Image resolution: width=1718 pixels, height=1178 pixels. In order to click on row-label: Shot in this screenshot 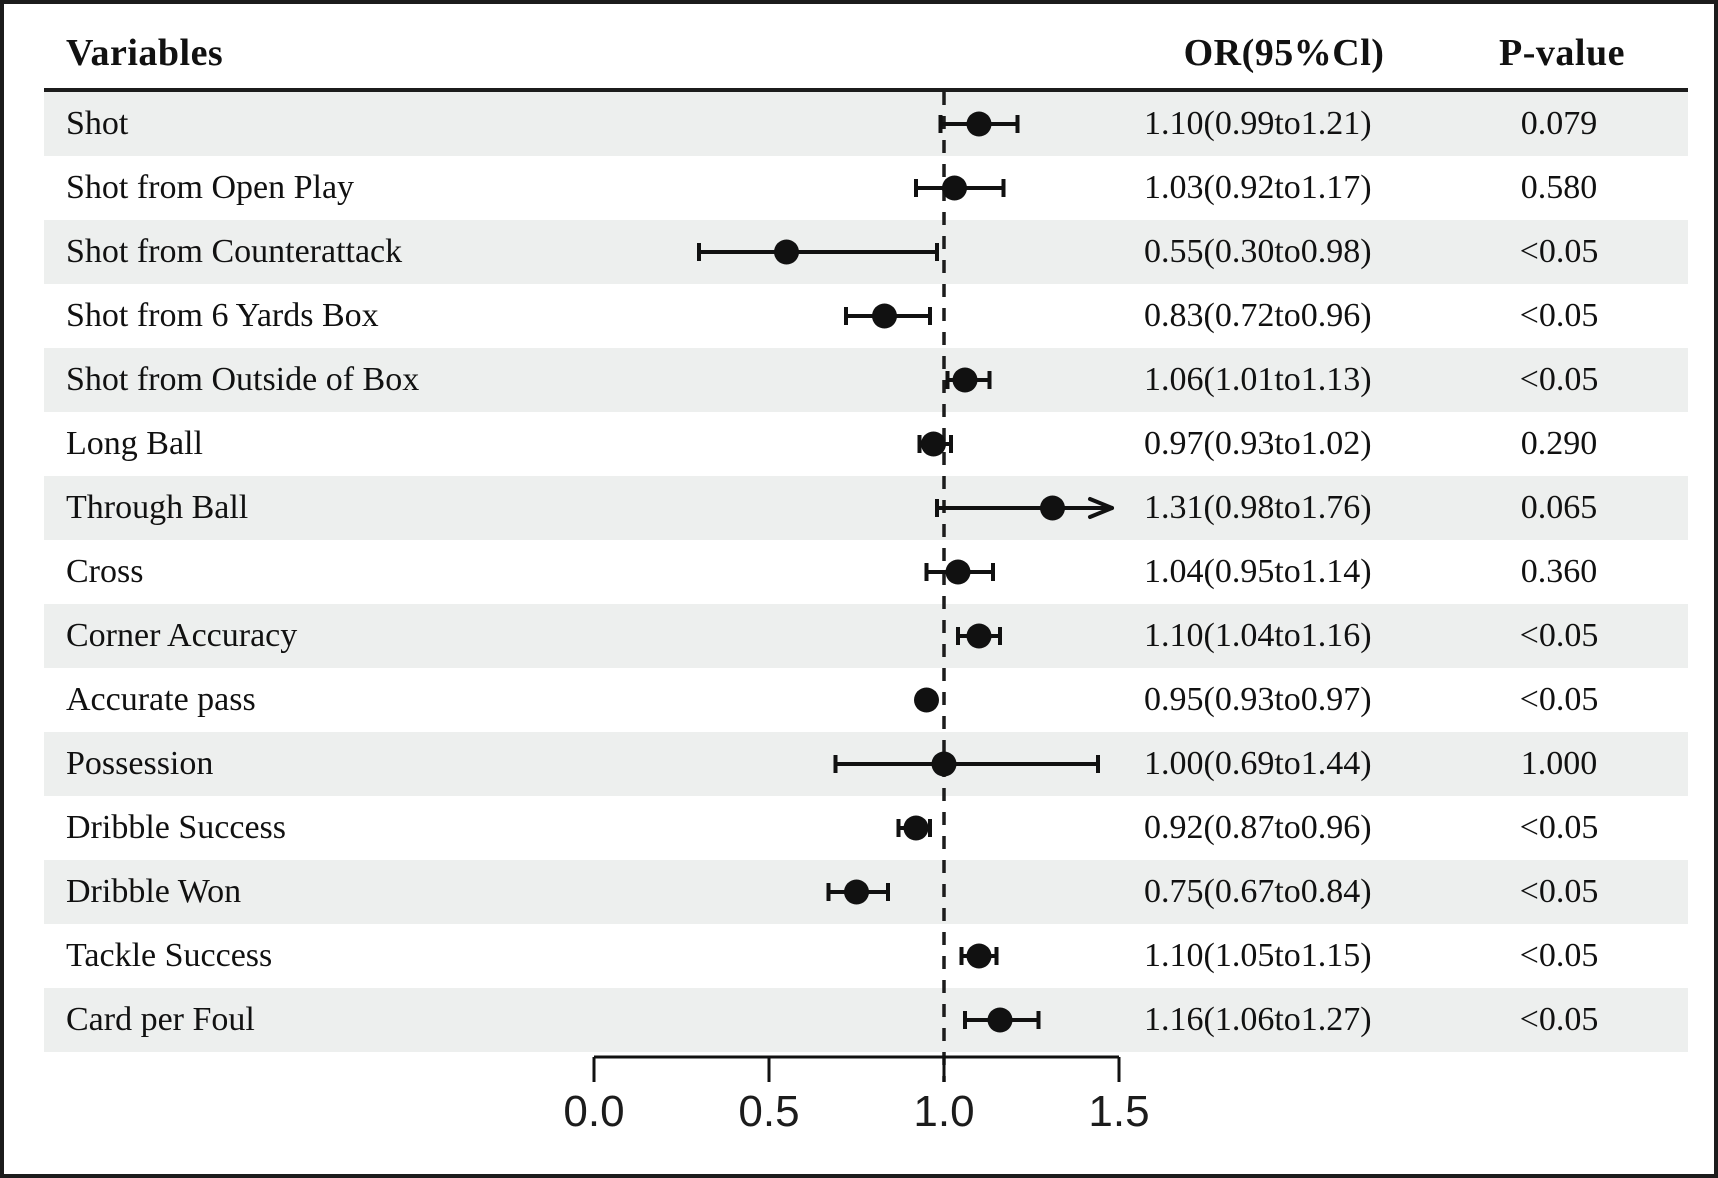, I will do `click(97, 123)`.